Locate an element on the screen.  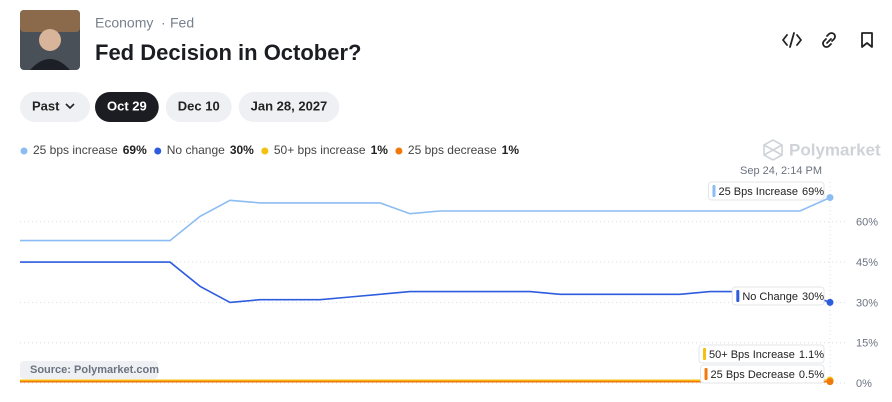
legend-entry: 25 bps decrease 1% is located at coordinates (463, 150).